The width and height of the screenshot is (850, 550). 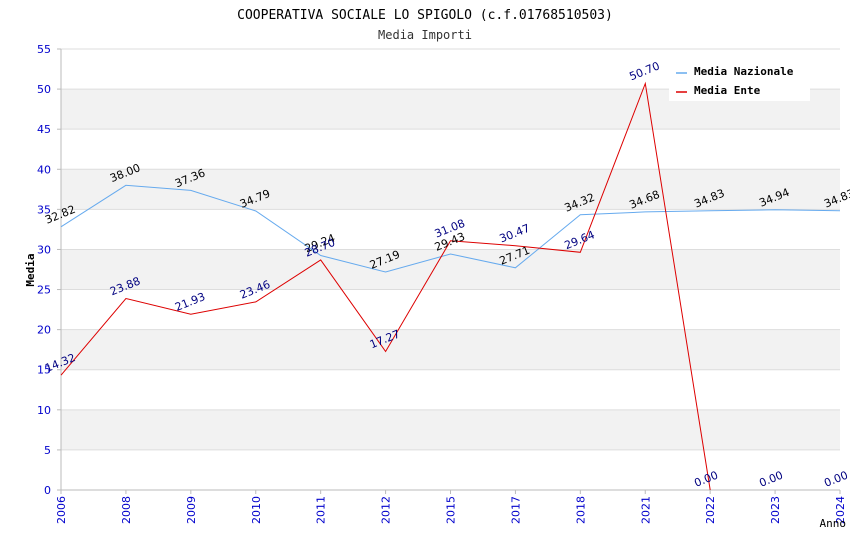 I want to click on x-tick-label: 2006, so click(x=61, y=510).